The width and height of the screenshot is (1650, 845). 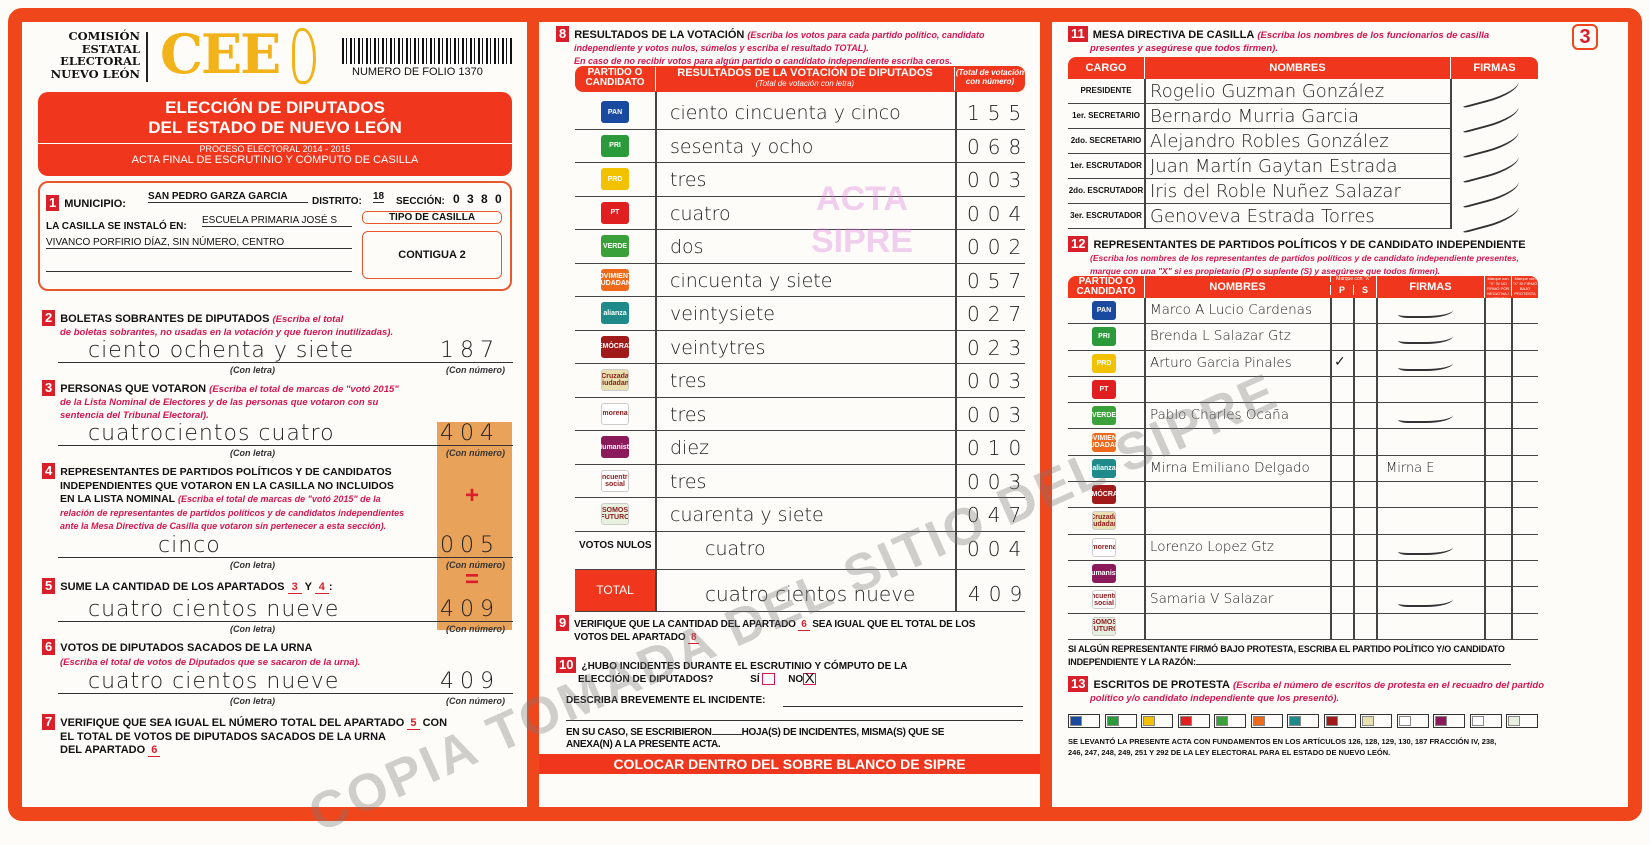 I want to click on label: DESCRIBA BREVEMENTE EL INCIDENTE:, so click(x=666, y=700).